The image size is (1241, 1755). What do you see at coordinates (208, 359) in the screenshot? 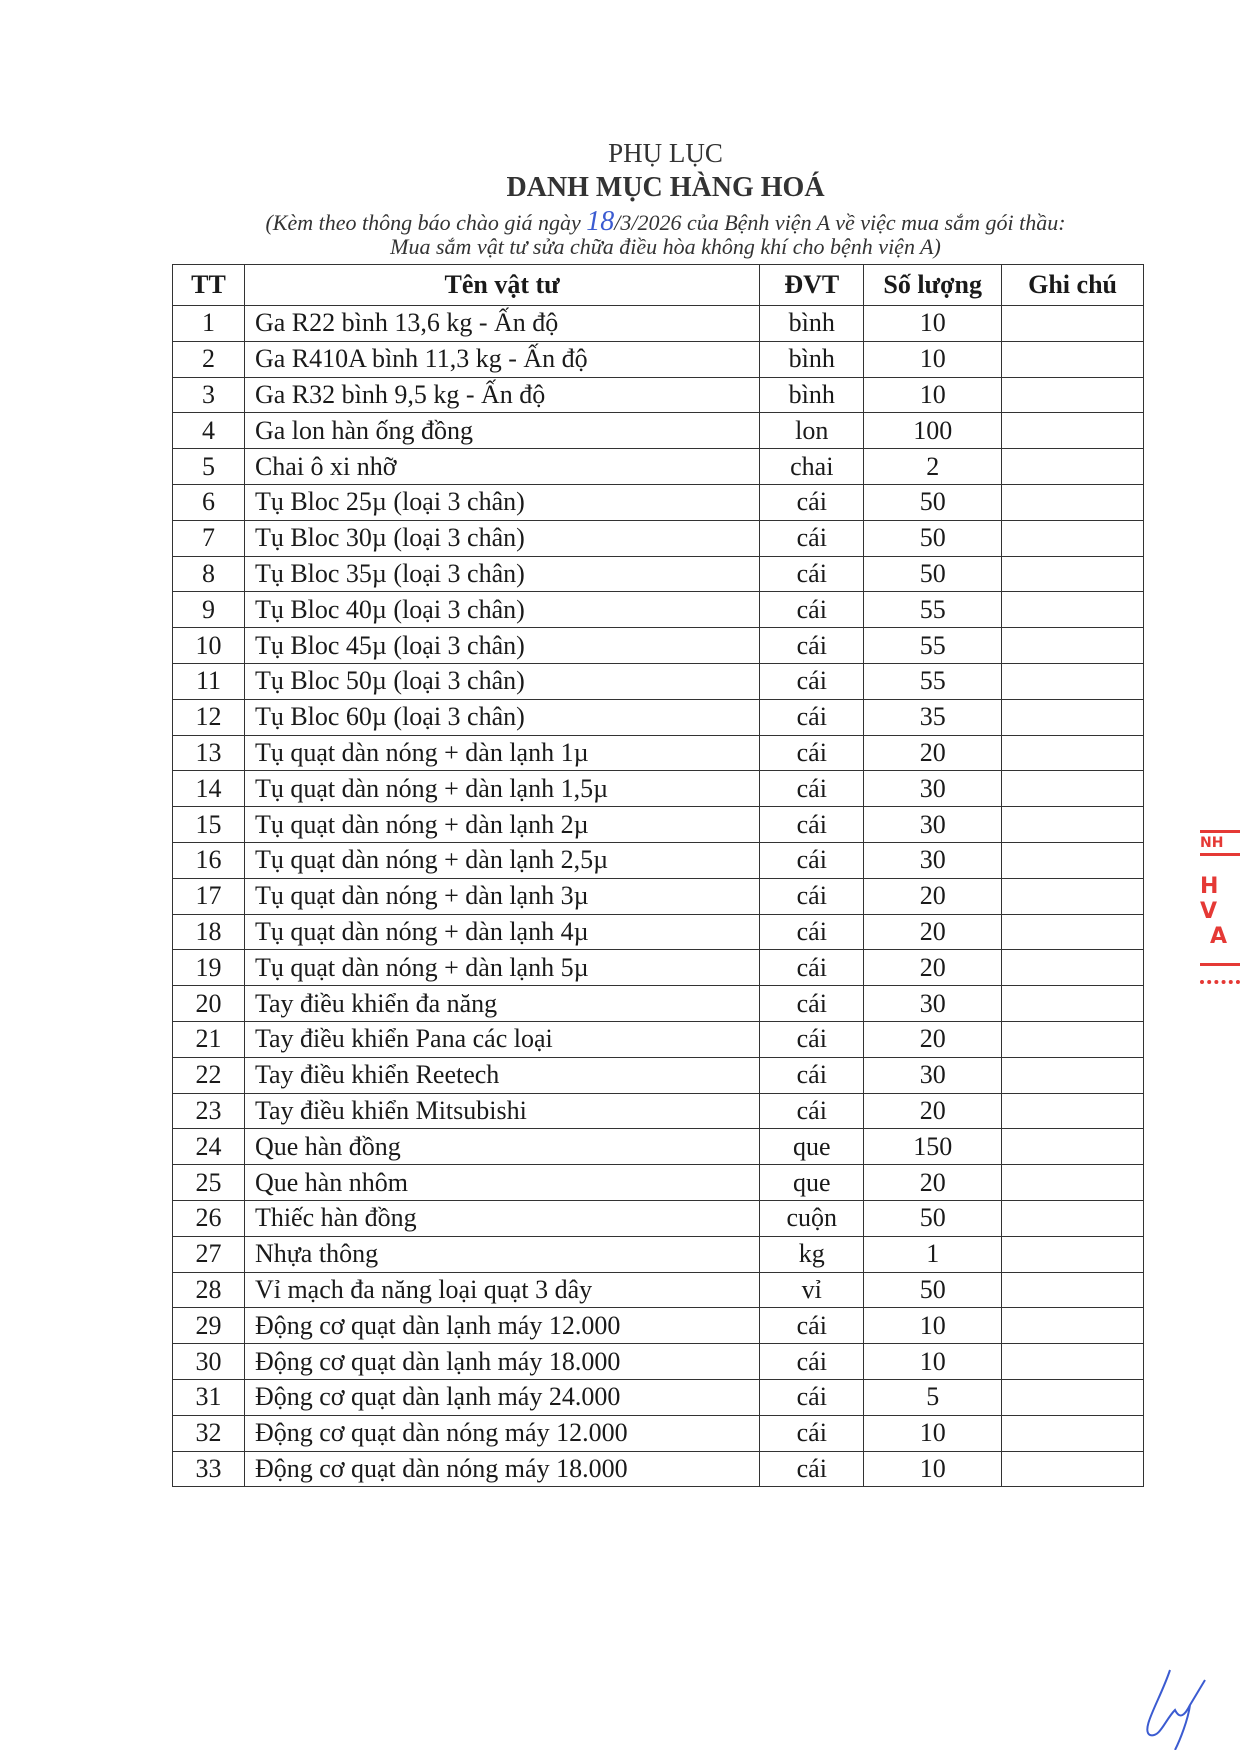
I see `row-number: 2` at bounding box center [208, 359].